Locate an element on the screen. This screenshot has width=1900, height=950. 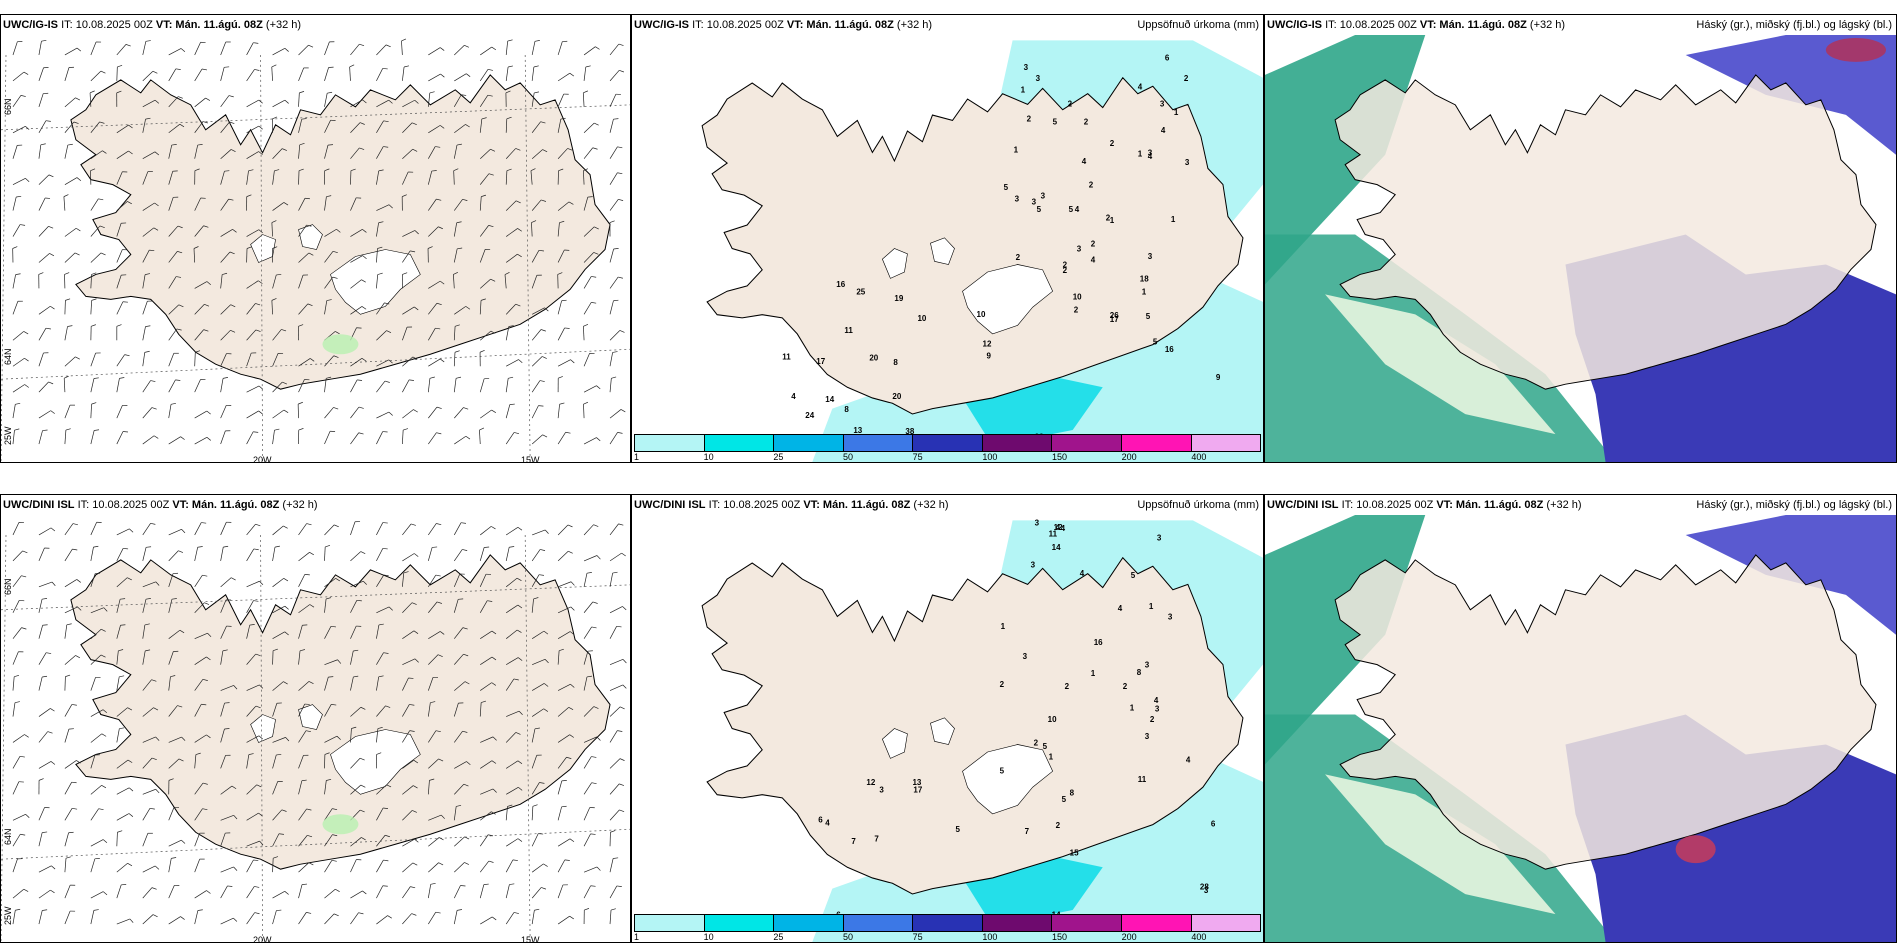
precip-value: 4 is located at coordinates (1093, 259).